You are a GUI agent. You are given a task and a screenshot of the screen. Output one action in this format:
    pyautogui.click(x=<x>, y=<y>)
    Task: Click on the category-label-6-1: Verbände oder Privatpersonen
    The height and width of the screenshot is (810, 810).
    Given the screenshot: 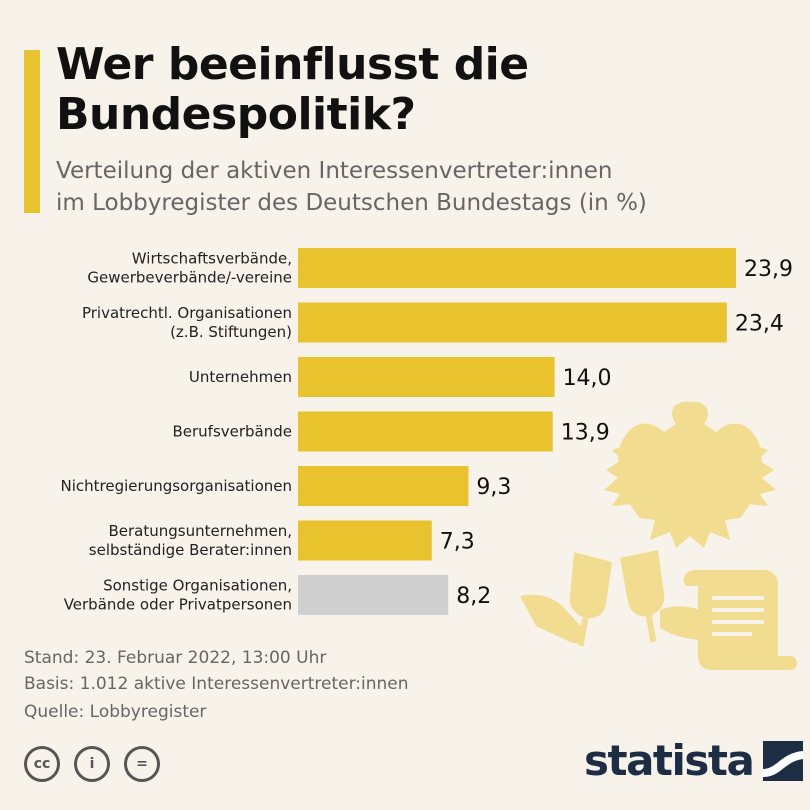 What is the action you would take?
    pyautogui.click(x=178, y=605)
    